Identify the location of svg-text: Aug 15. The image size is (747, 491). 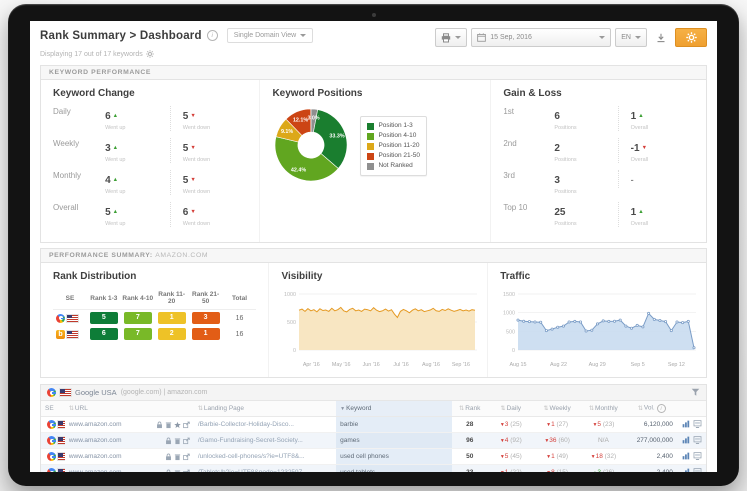
(518, 365).